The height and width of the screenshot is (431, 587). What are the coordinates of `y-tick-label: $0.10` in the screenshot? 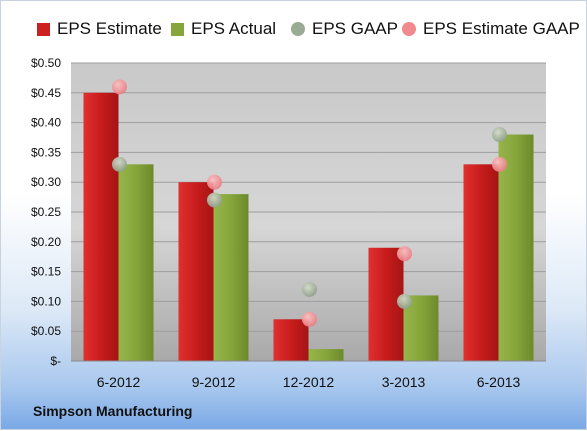 It's located at (46, 301).